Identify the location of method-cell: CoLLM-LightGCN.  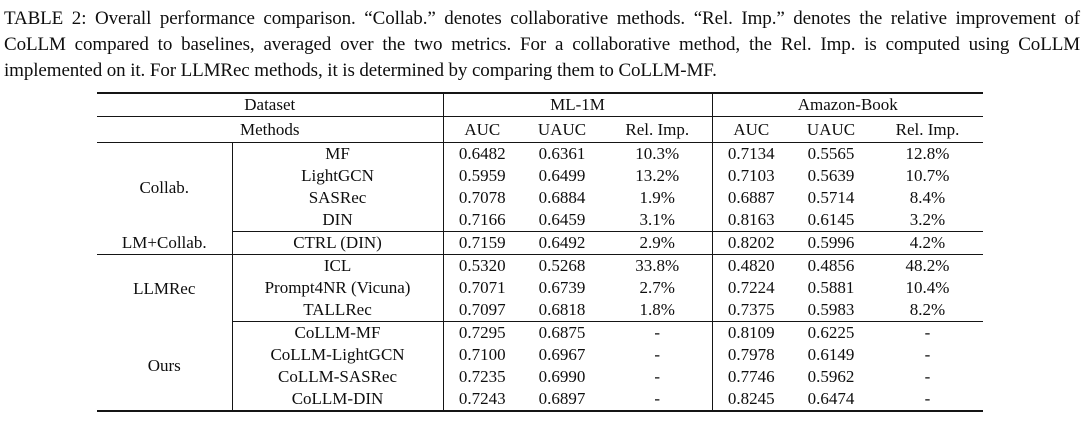
(337, 355).